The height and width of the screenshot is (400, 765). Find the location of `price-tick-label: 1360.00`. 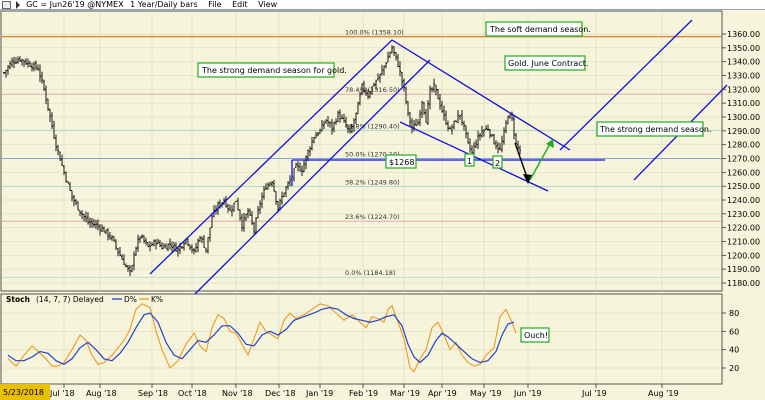

price-tick-label: 1360.00 is located at coordinates (743, 34).